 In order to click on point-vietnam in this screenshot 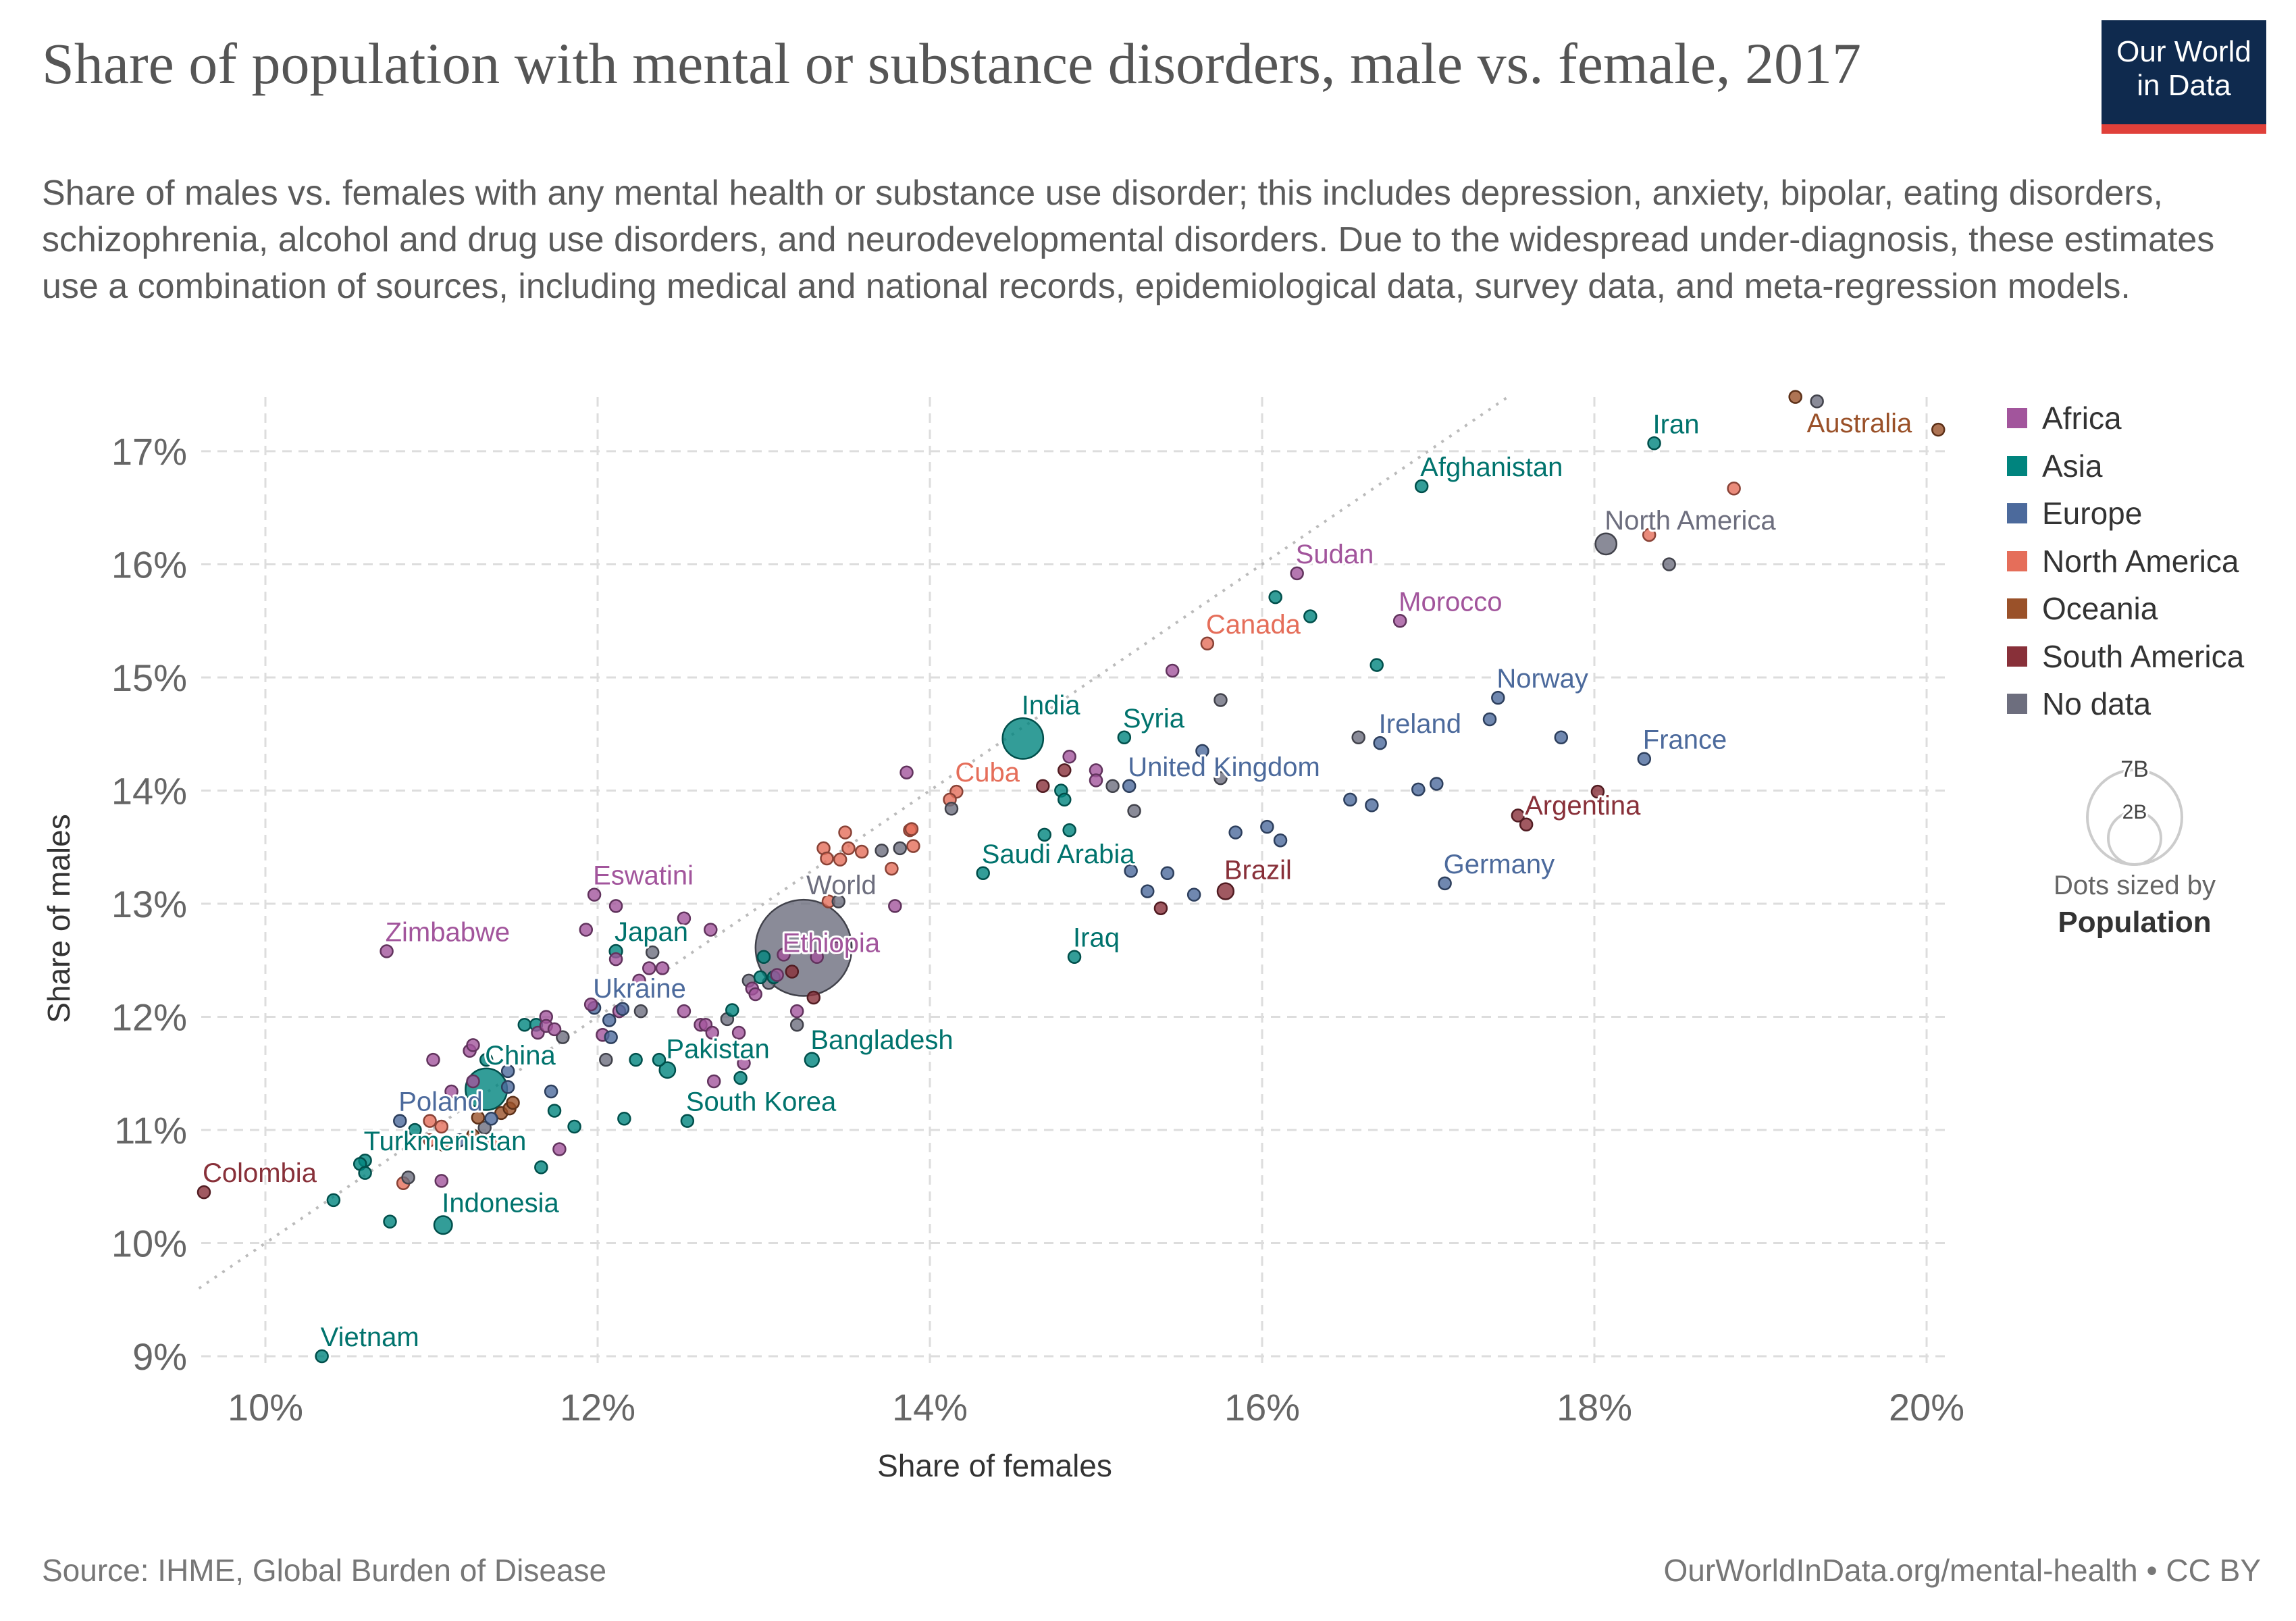, I will do `click(322, 1356)`.